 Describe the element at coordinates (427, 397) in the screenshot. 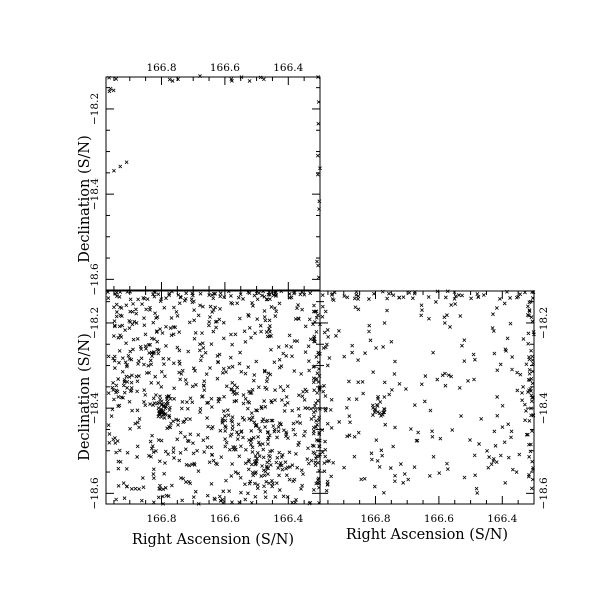

I see `tick-marks-bottom-right` at that location.